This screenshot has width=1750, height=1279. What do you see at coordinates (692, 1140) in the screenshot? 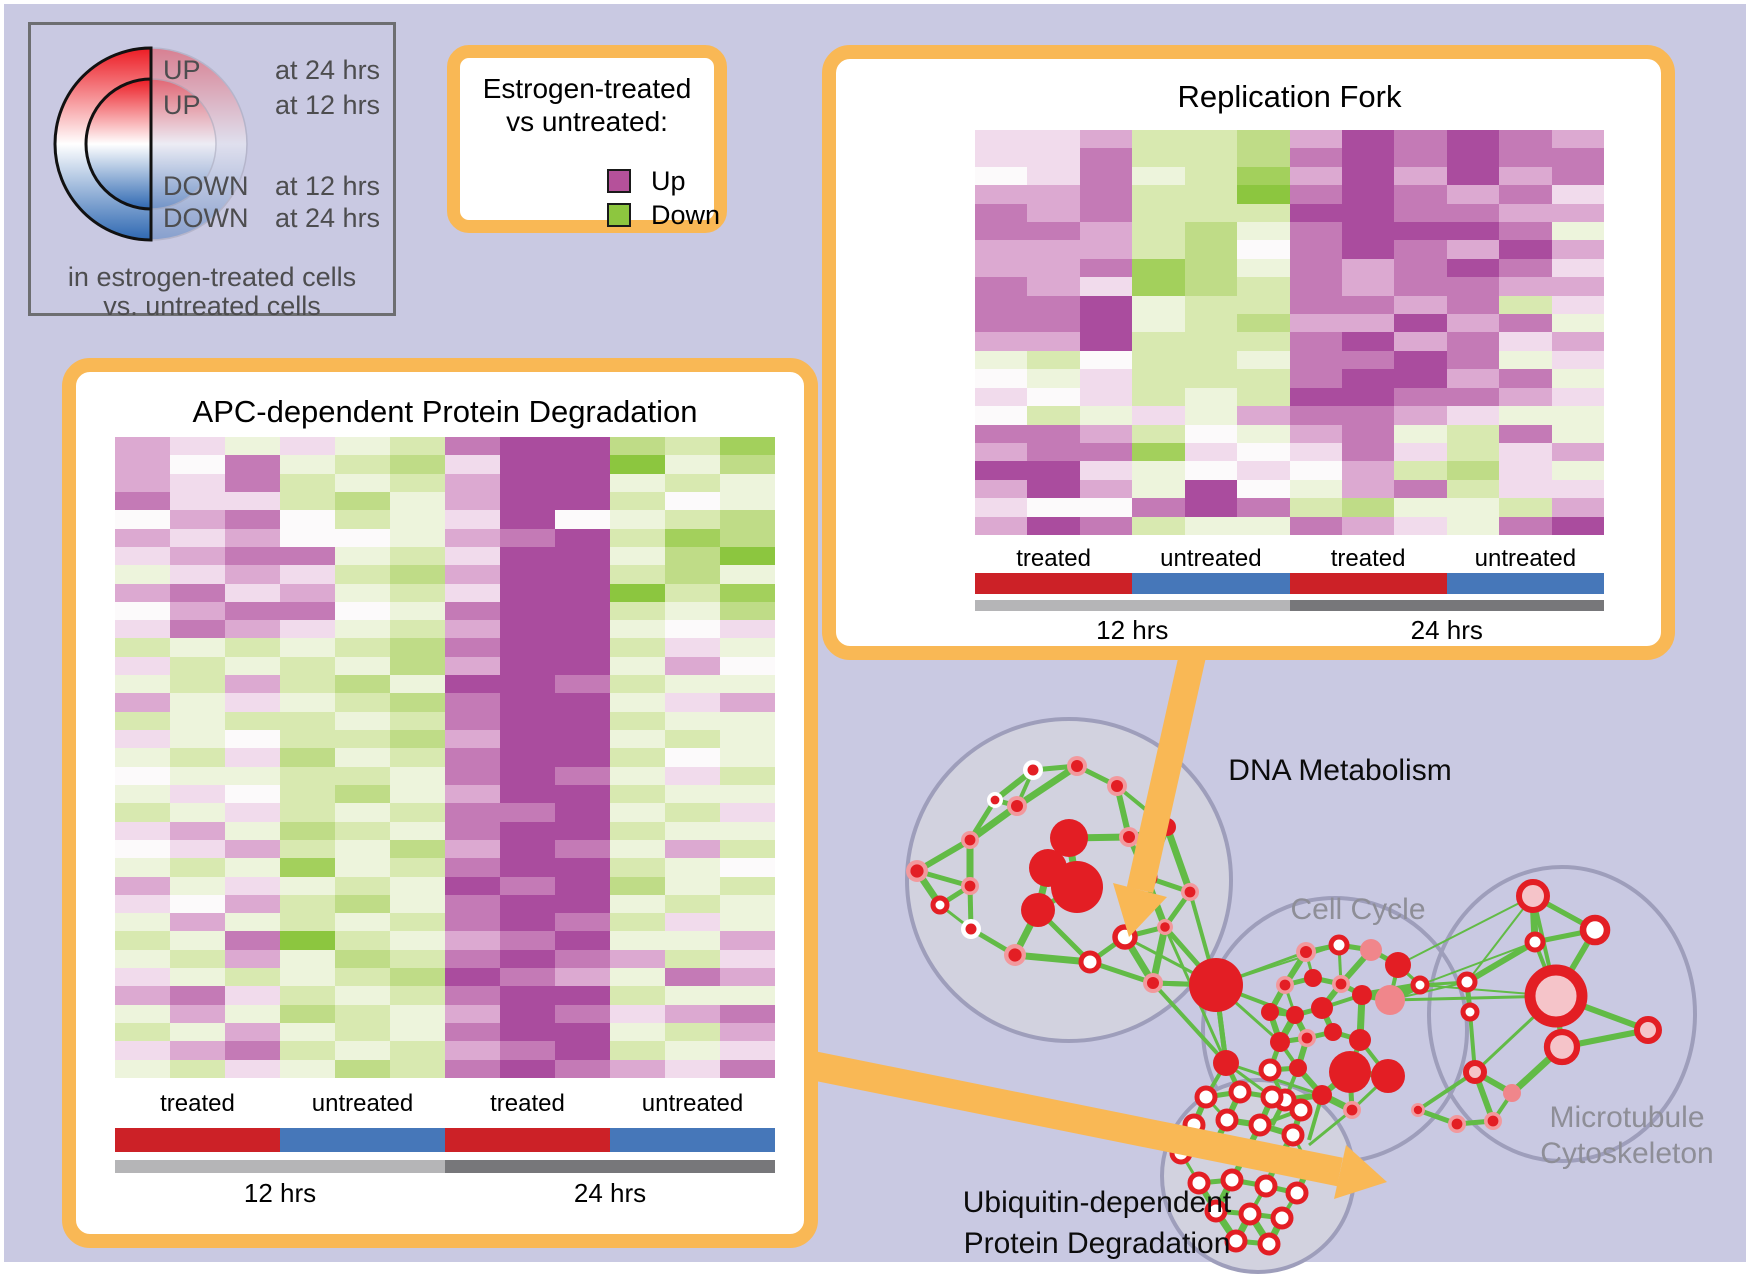
I see `untreated-bar` at bounding box center [692, 1140].